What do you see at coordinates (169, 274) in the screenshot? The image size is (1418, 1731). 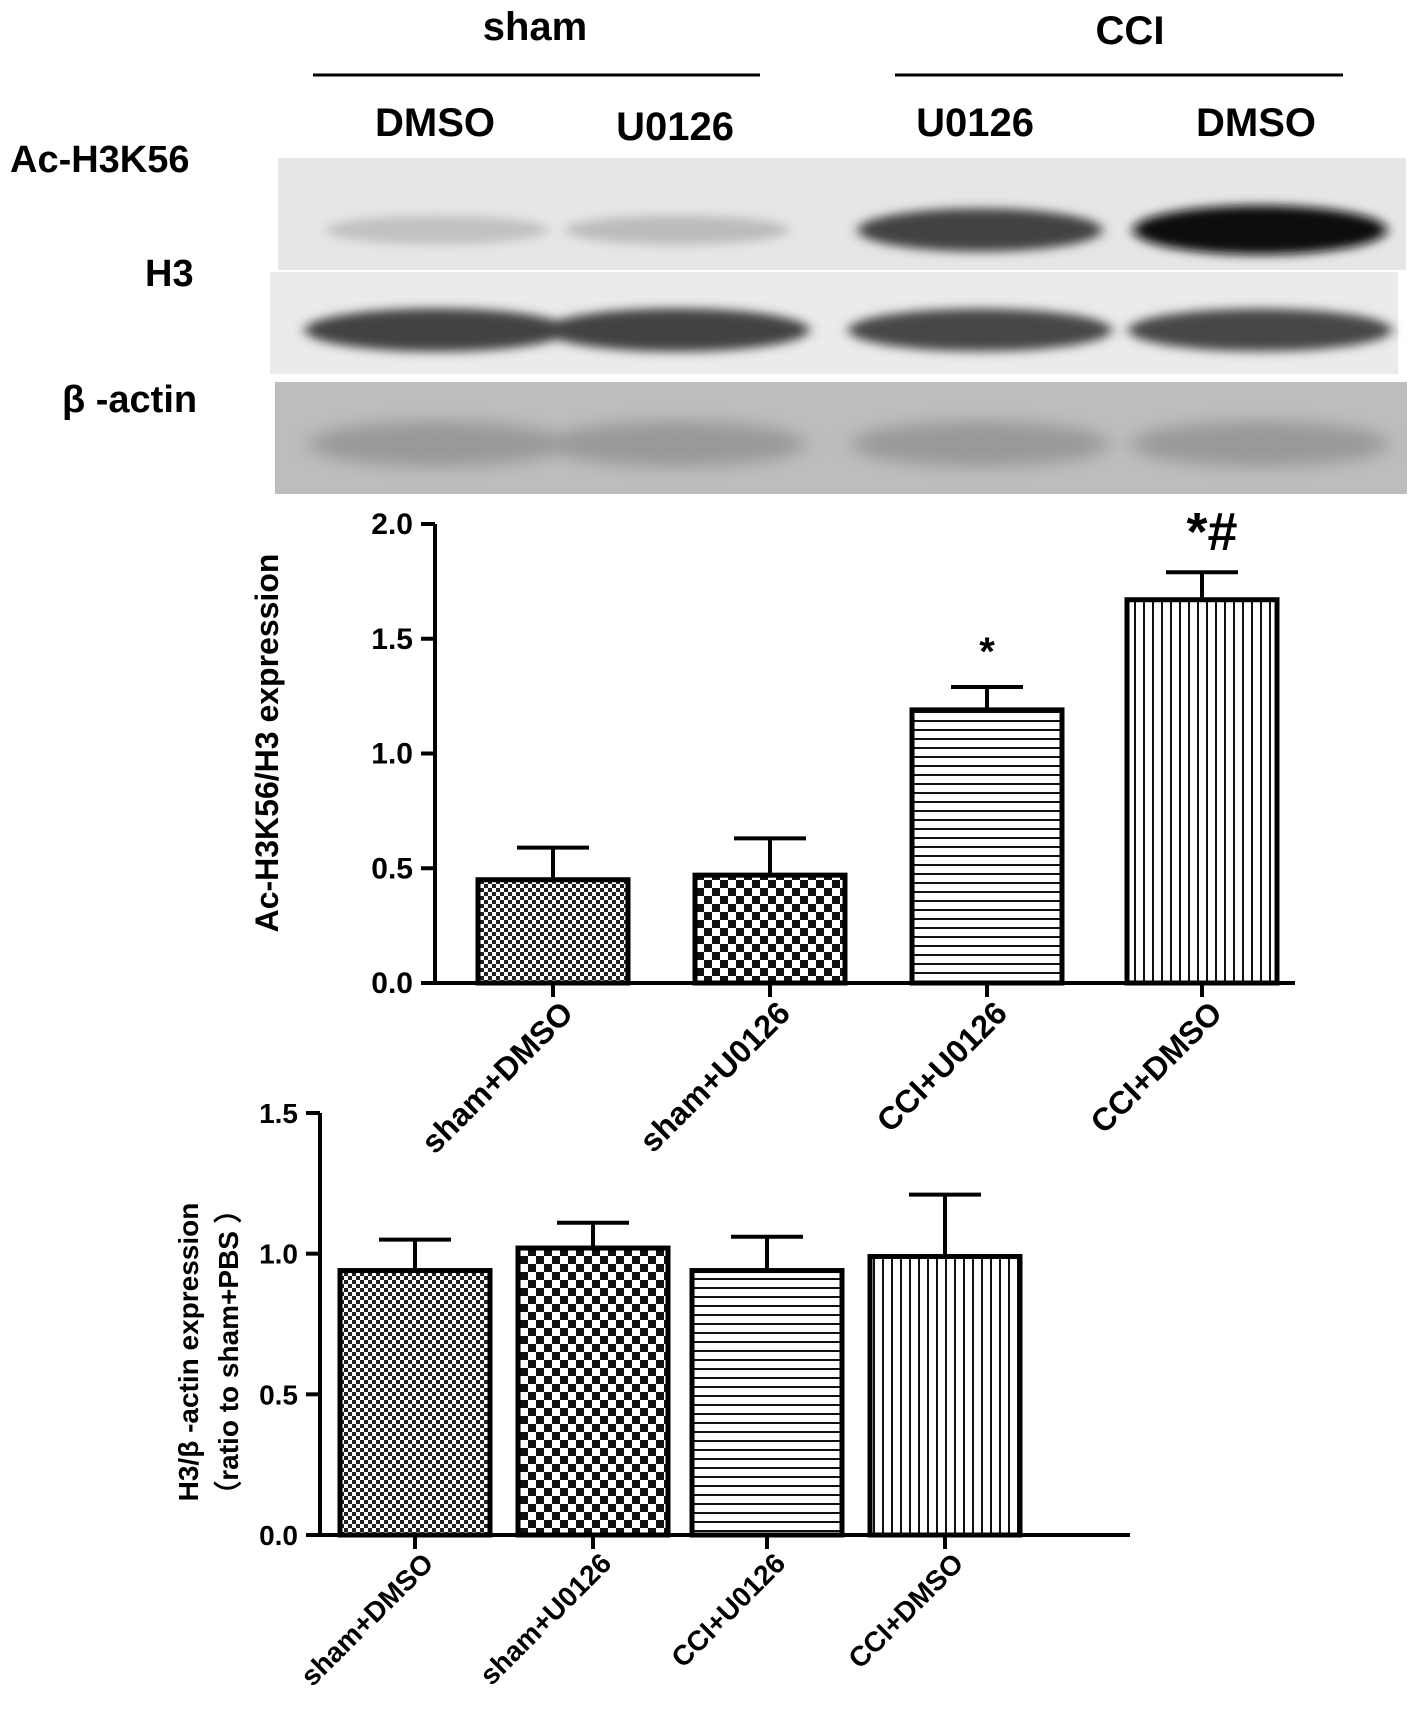 I see `row-label-h3: H3` at bounding box center [169, 274].